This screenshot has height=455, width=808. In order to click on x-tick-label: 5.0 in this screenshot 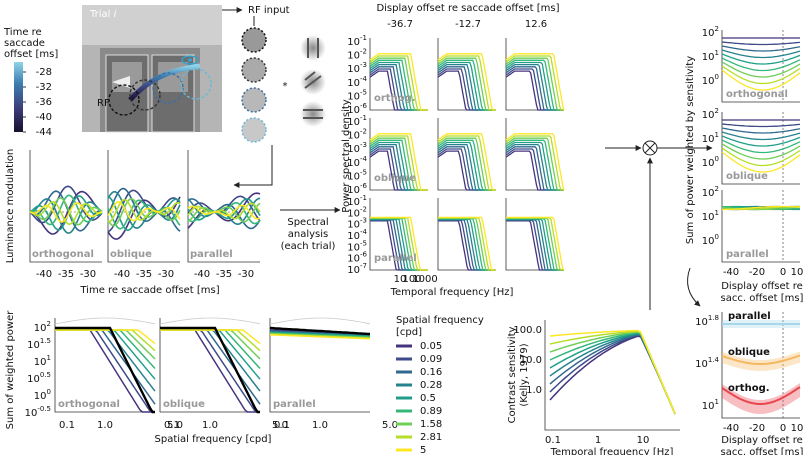, I will do `click(175, 425)`.